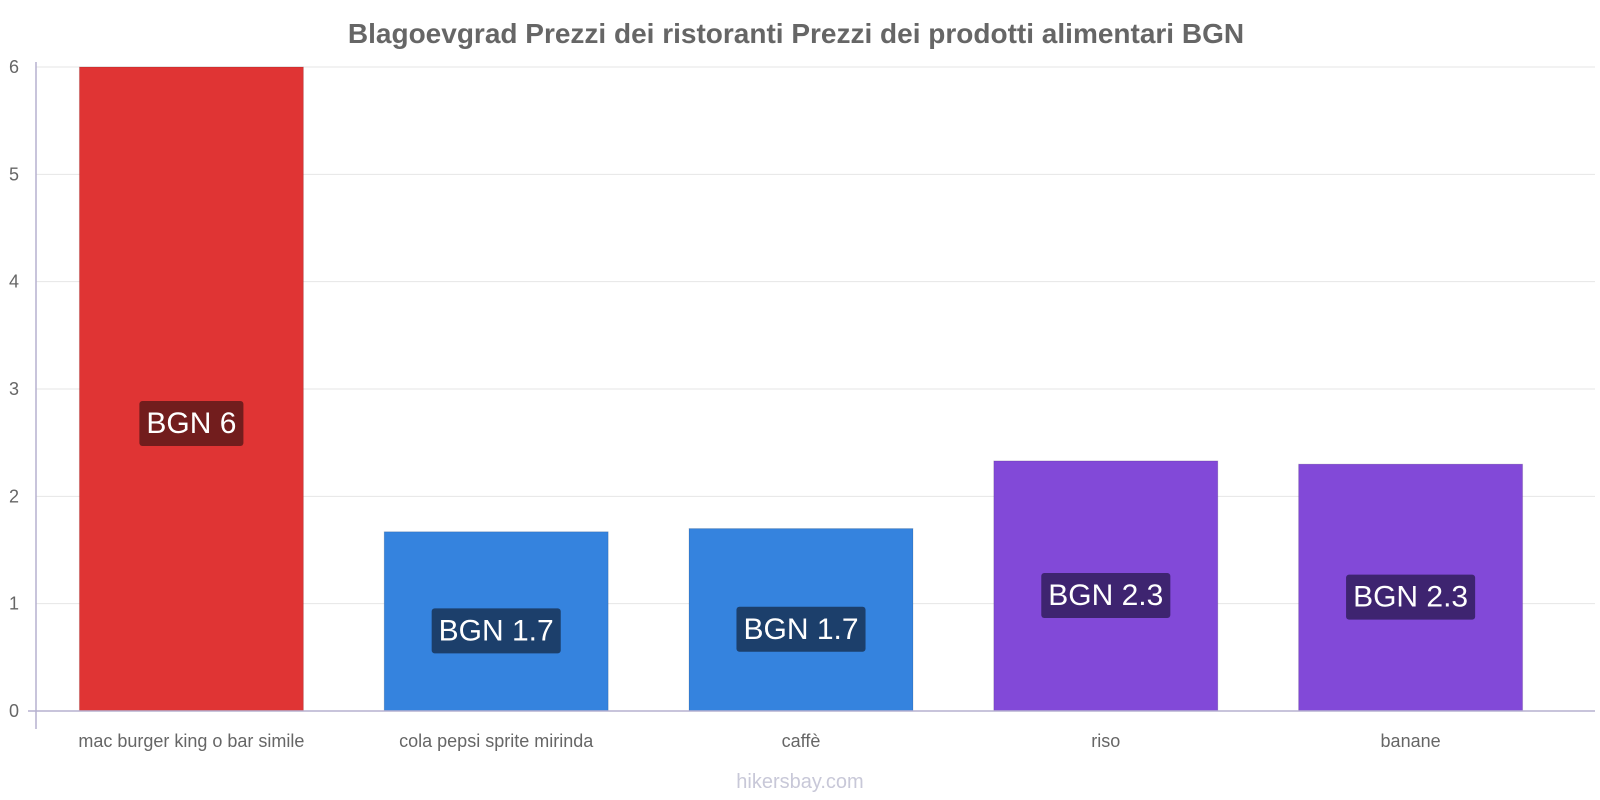 The height and width of the screenshot is (800, 1600). I want to click on value-label-text: BGN 6, so click(191, 423).